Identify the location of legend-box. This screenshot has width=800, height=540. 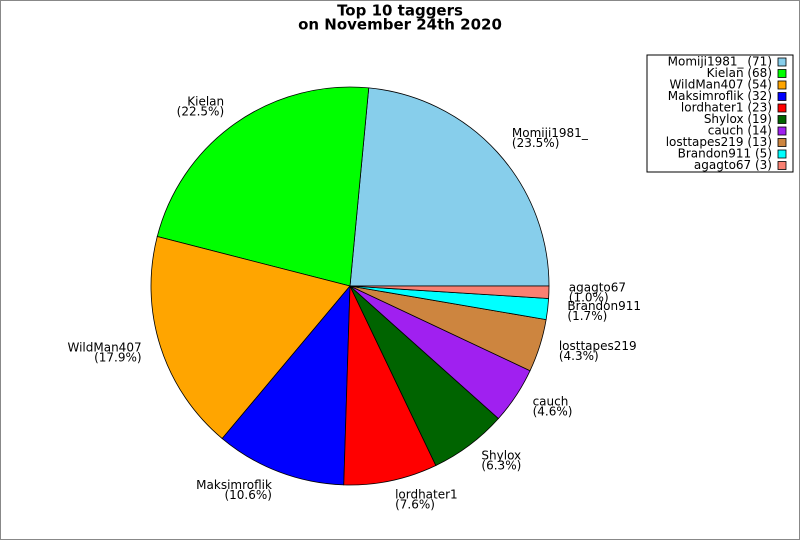
(720, 113).